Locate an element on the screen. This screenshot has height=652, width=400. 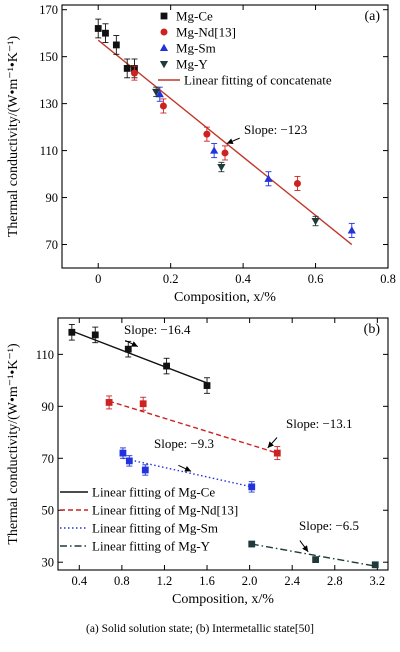
legend-label: Linear fitting of Mg-Ce is located at coordinates (153, 492).